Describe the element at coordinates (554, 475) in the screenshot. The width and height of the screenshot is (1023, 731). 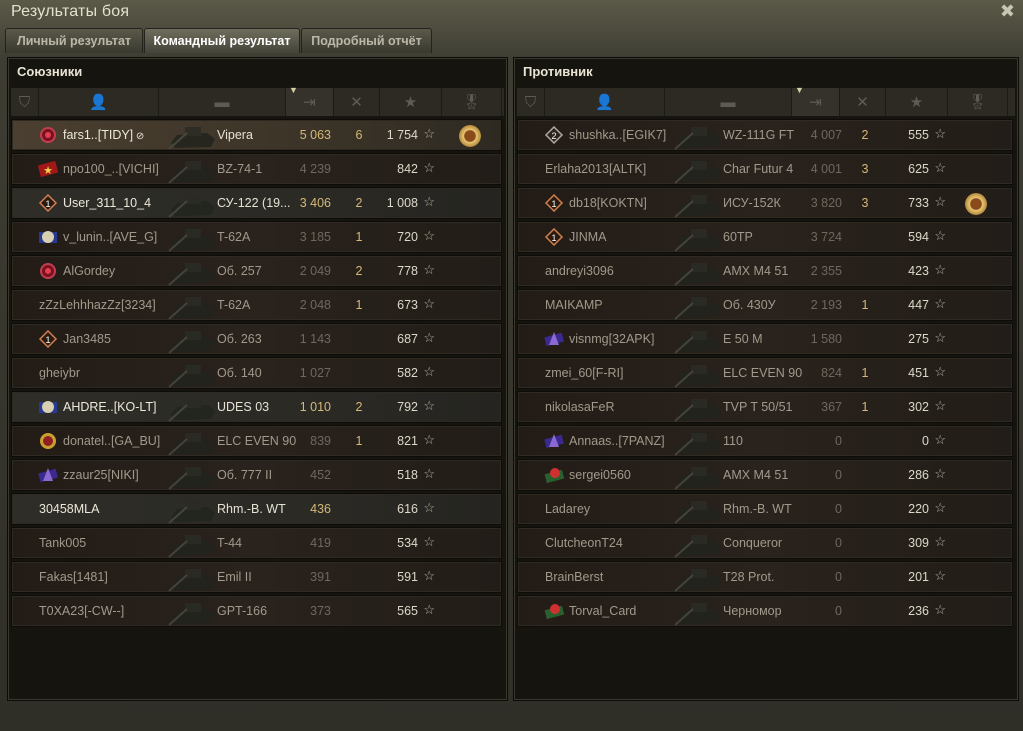
I see `clan-flower-badge-icon` at that location.